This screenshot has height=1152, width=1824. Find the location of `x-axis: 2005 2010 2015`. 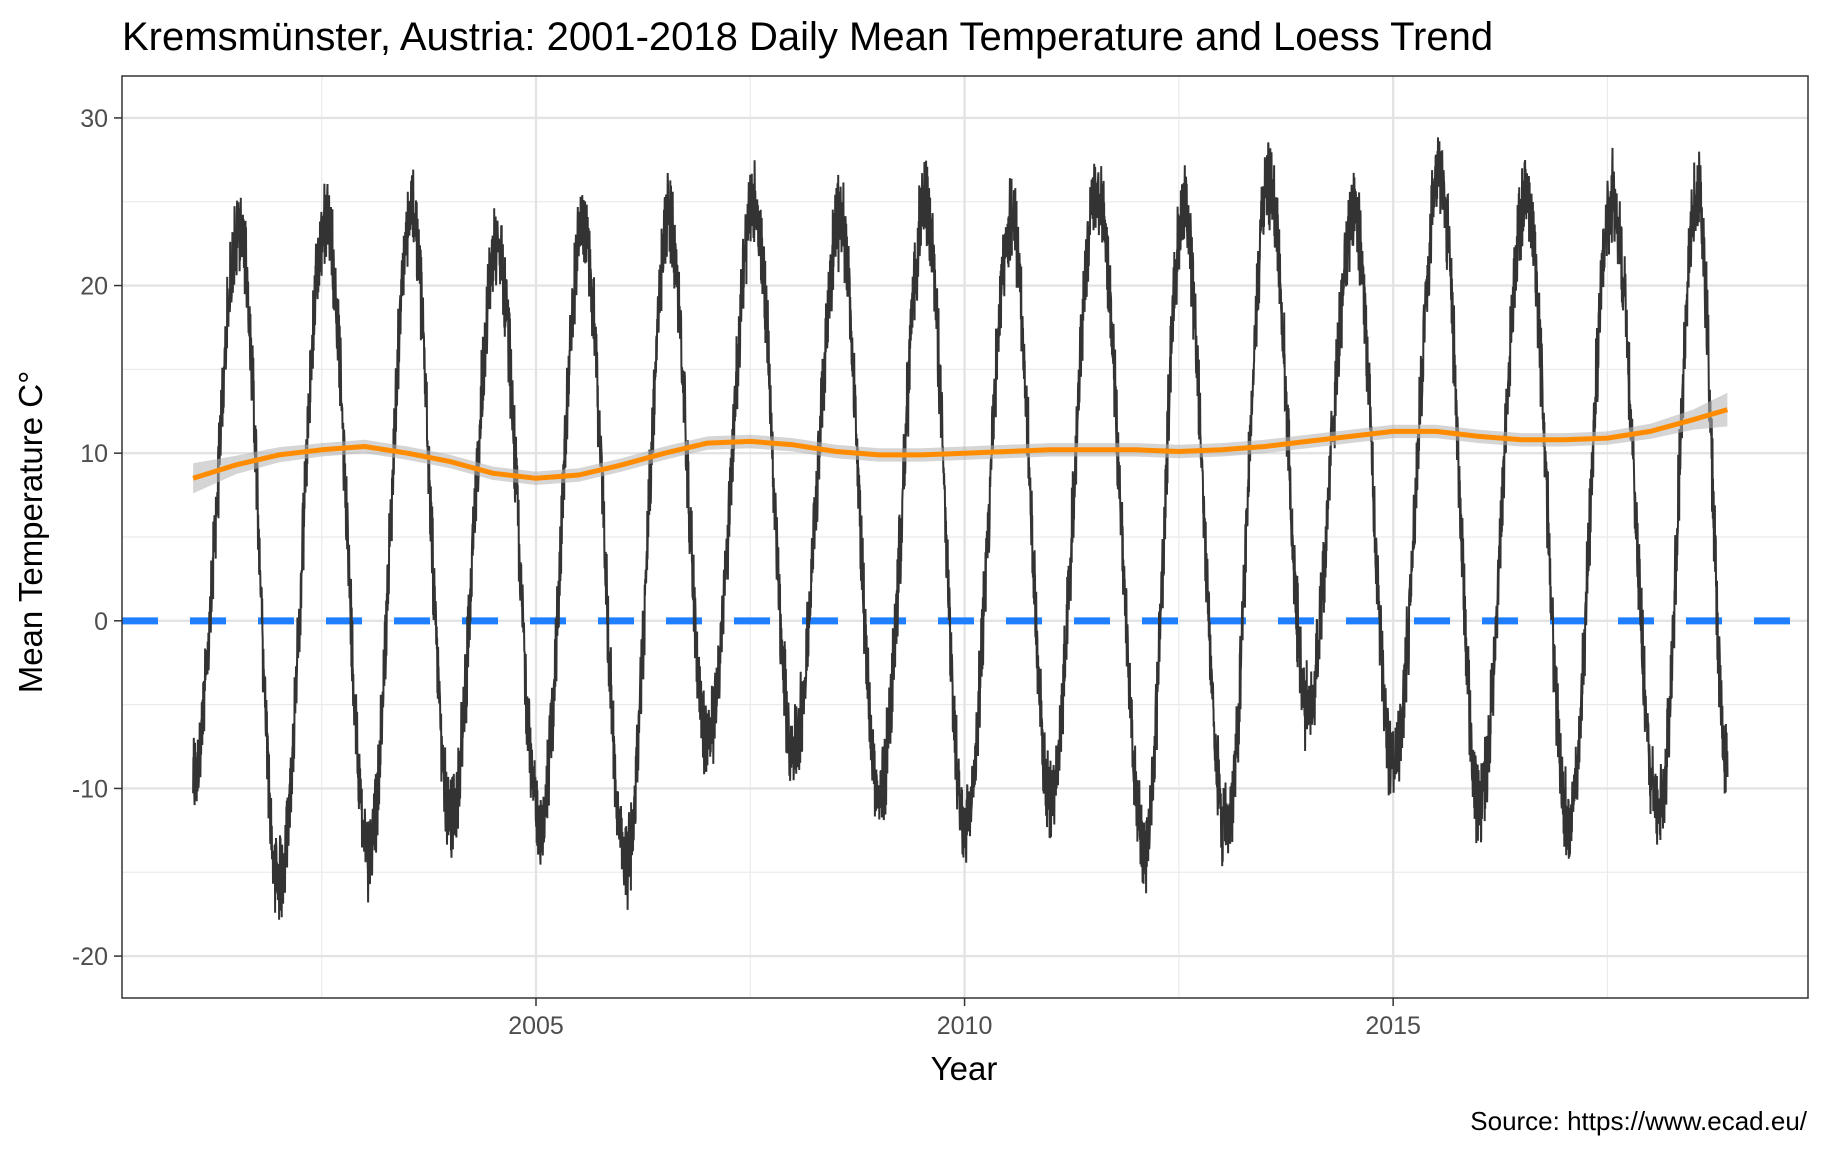

x-axis: 2005 2010 2015 is located at coordinates (964, 1019).